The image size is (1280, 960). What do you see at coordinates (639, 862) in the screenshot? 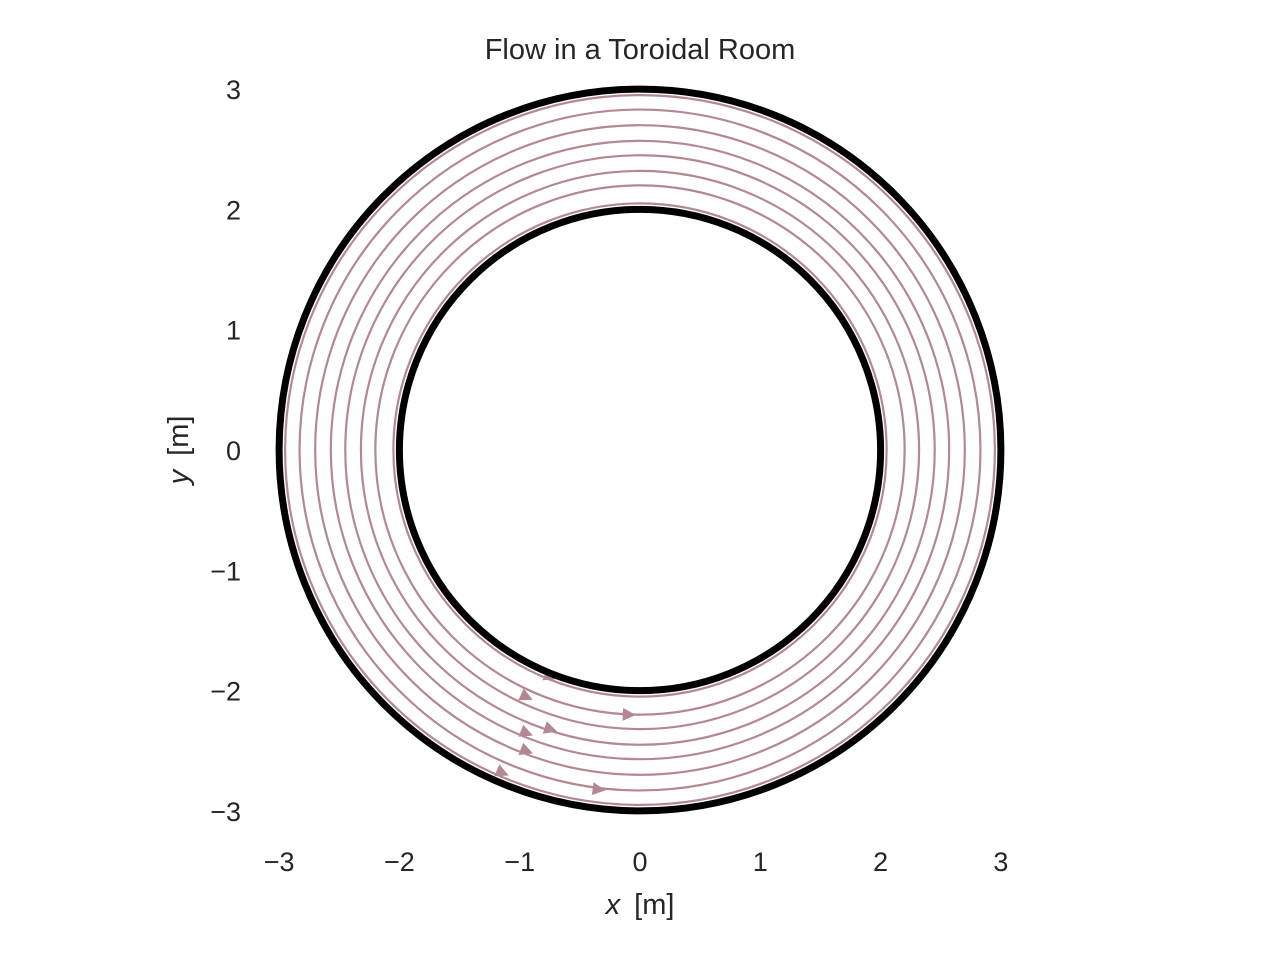
I see `x-tick-label: 0` at bounding box center [639, 862].